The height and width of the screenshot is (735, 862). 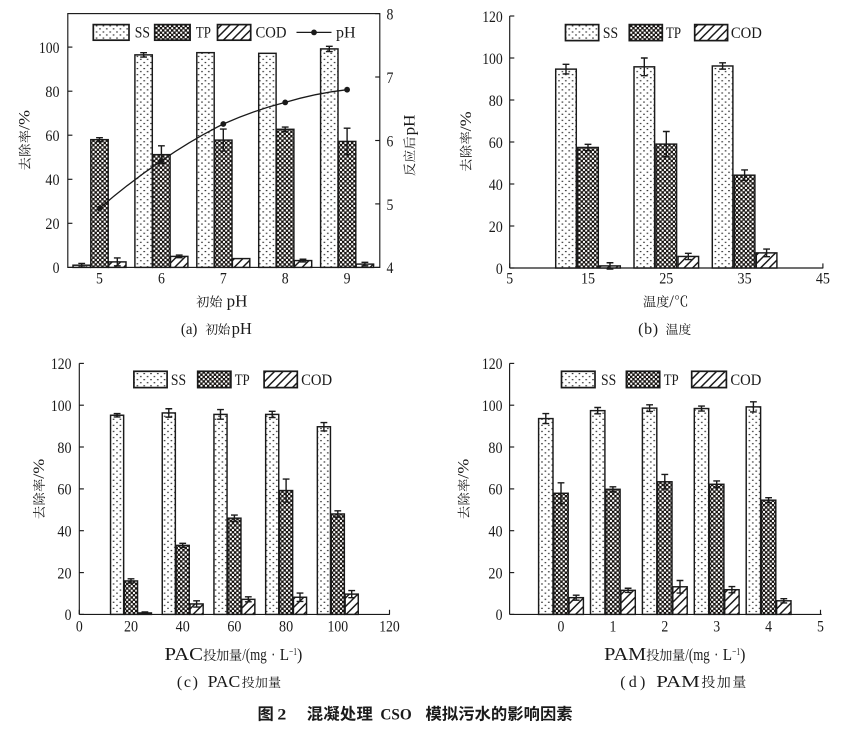 What do you see at coordinates (189, 329) in the screenshot?
I see `svg-text: (a)` at bounding box center [189, 329].